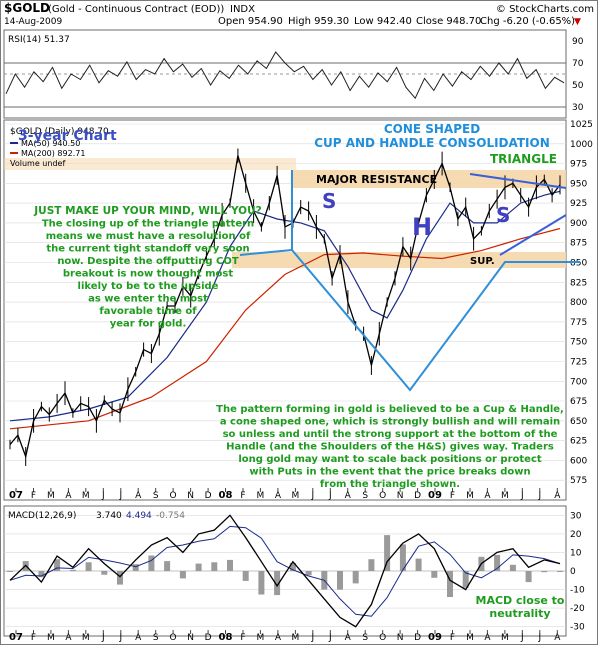  I want to click on price-tick-label: 925, so click(578, 204).